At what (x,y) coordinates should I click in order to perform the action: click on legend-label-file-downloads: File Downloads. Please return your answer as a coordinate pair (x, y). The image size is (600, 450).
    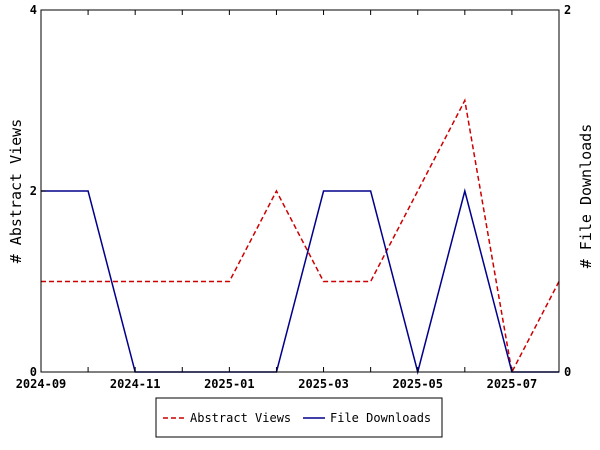
    Looking at the image, I should click on (380, 418).